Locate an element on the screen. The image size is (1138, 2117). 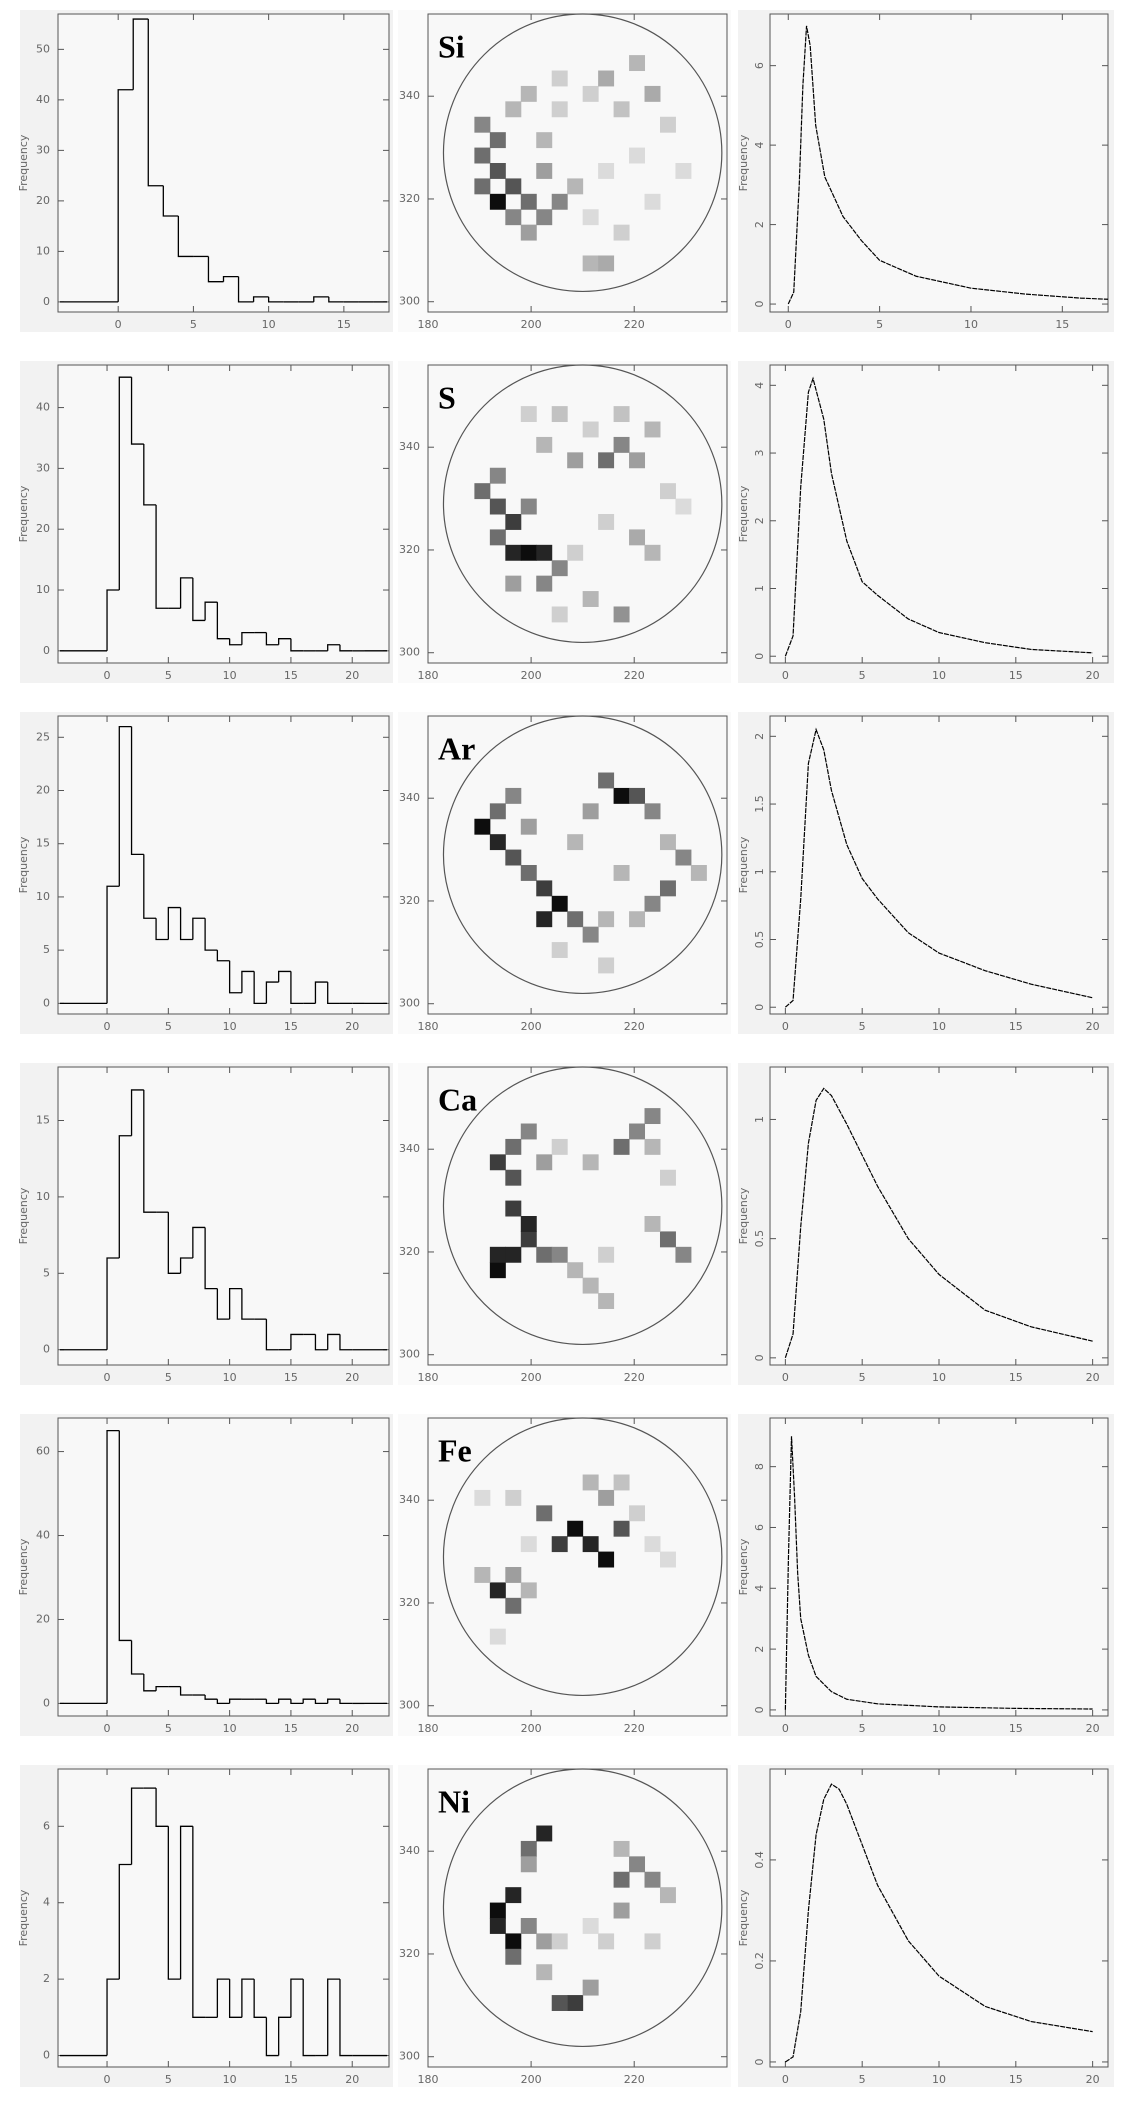
y-tick-label: 1 is located at coordinates (759, 588).